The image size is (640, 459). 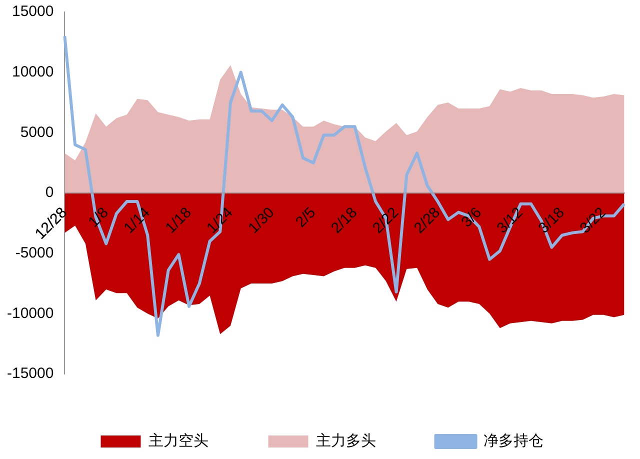 What do you see at coordinates (49, 193) in the screenshot?
I see `y-tick-label: 0` at bounding box center [49, 193].